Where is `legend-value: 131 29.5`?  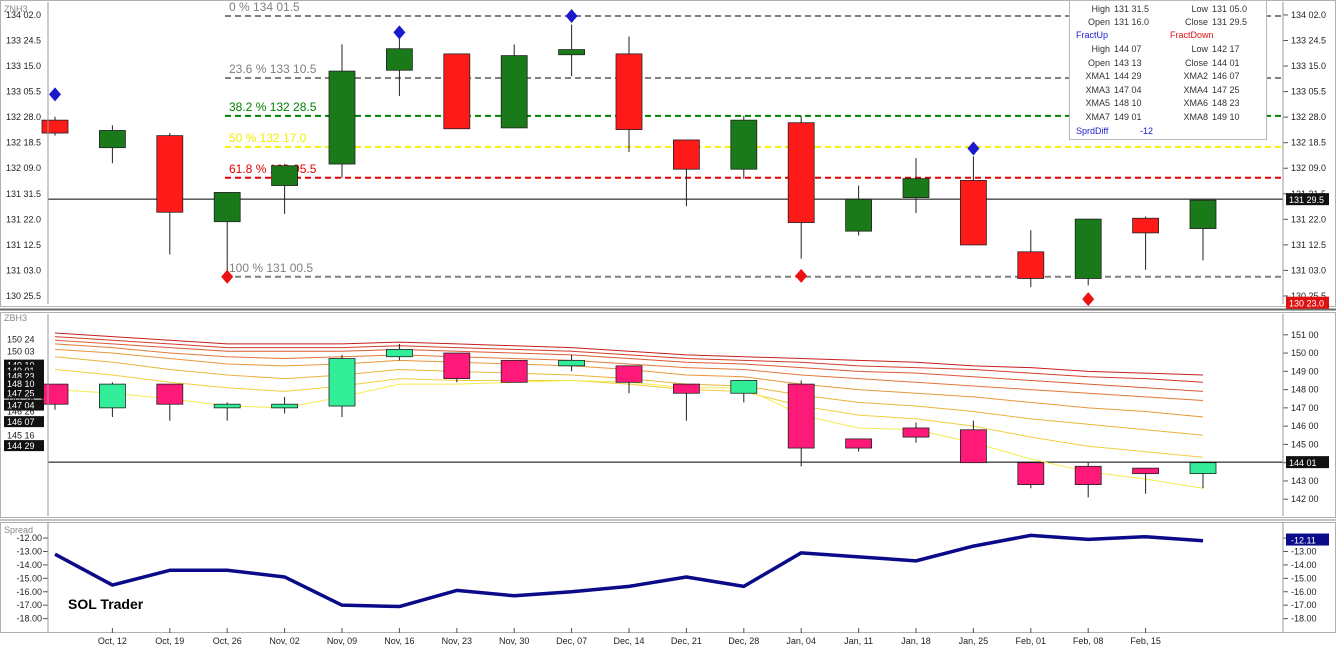 legend-value: 131 29.5 is located at coordinates (1230, 22).